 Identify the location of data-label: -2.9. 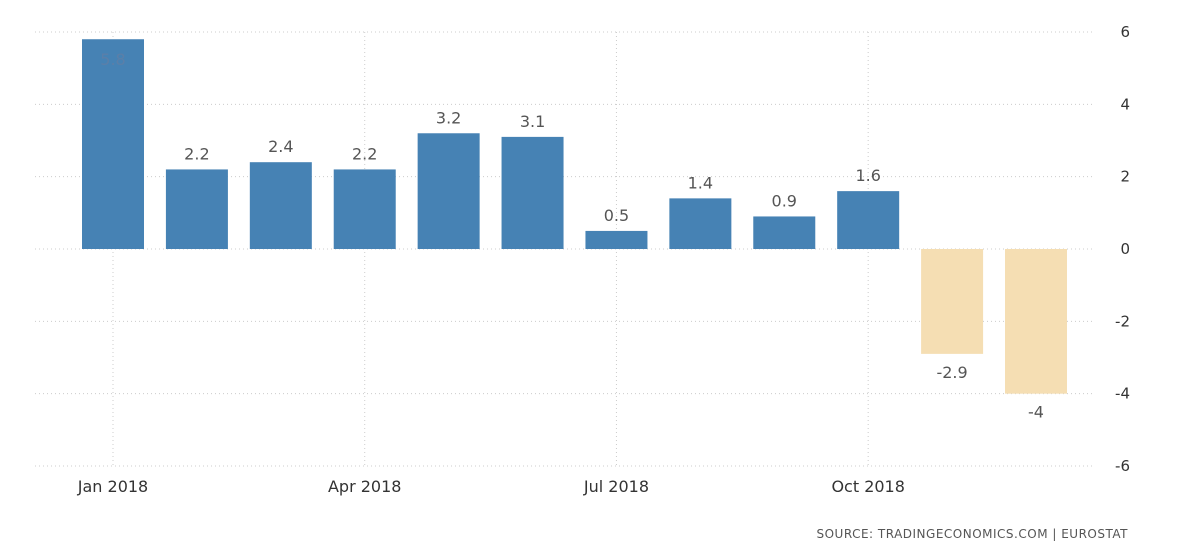
(951, 372).